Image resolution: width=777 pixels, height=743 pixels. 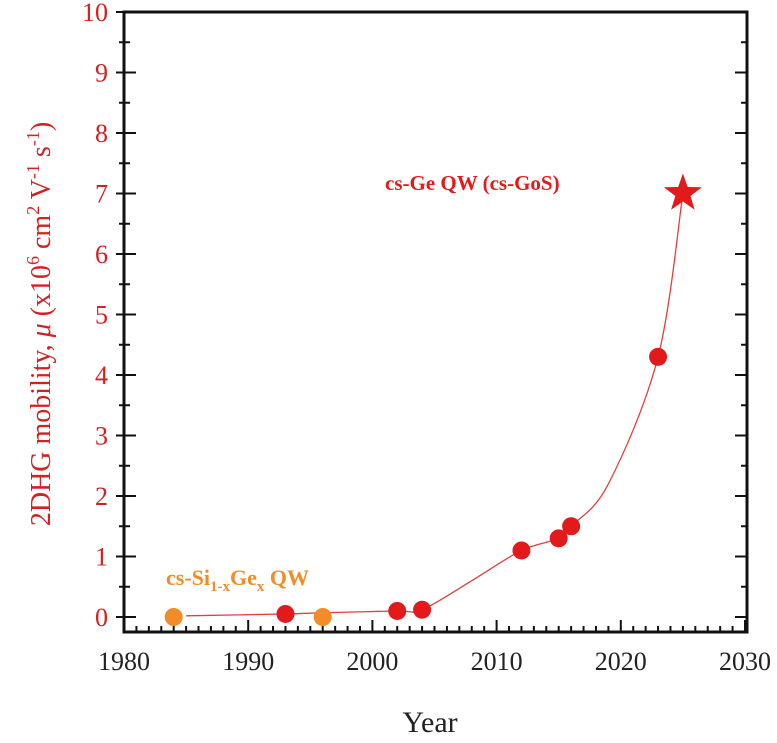 What do you see at coordinates (101, 133) in the screenshot?
I see `y-tick-label: 8` at bounding box center [101, 133].